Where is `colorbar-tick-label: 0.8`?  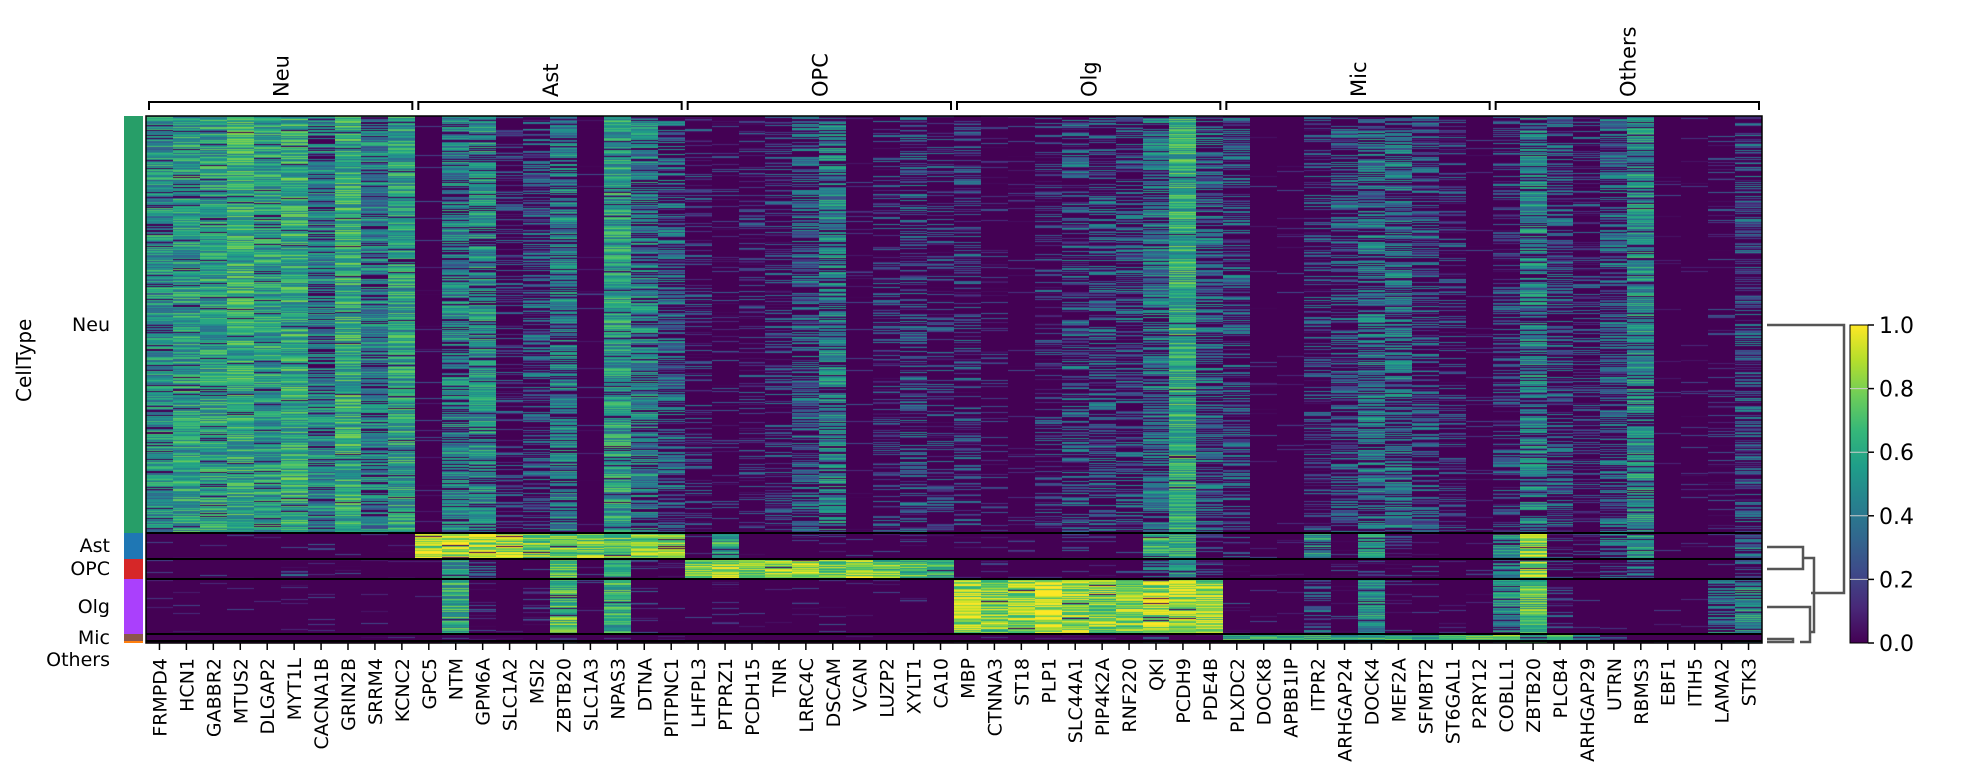
colorbar-tick-label: 0.8 is located at coordinates (1896, 390).